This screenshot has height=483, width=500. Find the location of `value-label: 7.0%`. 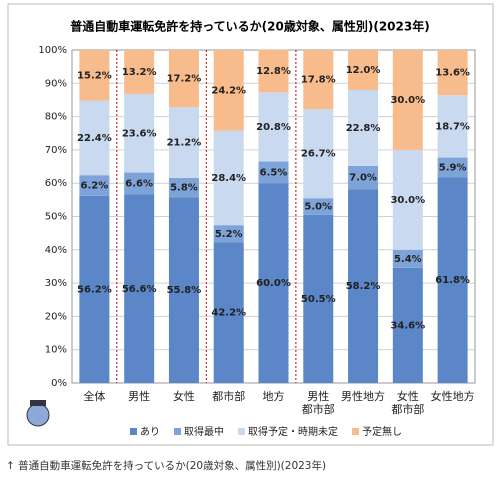

value-label: 7.0% is located at coordinates (363, 178).